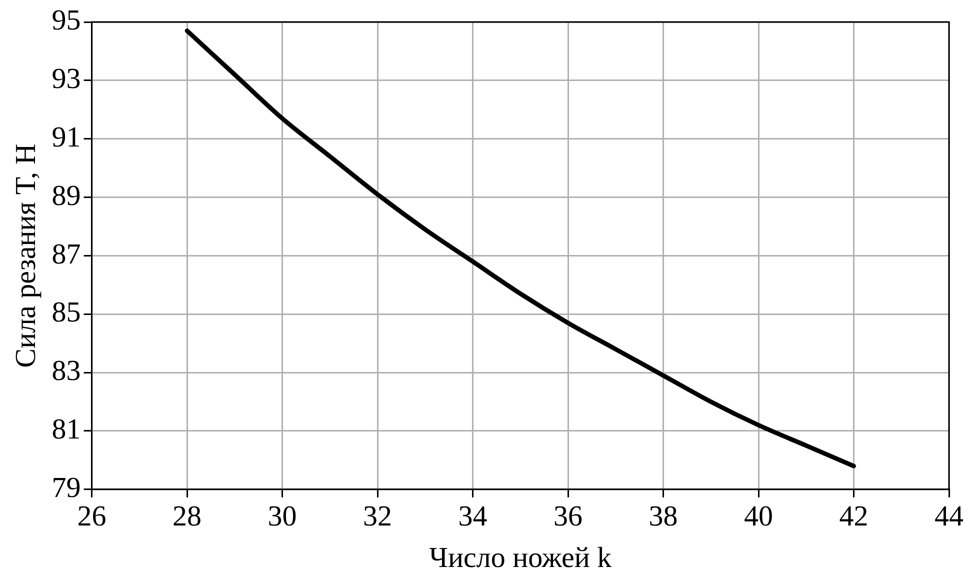 This screenshot has width=977, height=585. Describe the element at coordinates (663, 516) in the screenshot. I see `x-tick-label: 38` at that location.